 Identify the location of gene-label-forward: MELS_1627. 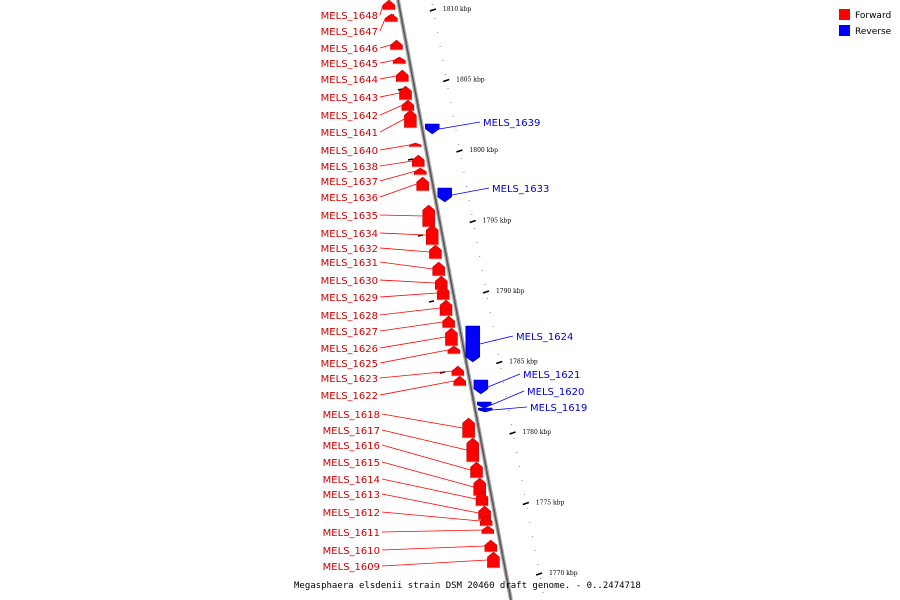
(349, 332).